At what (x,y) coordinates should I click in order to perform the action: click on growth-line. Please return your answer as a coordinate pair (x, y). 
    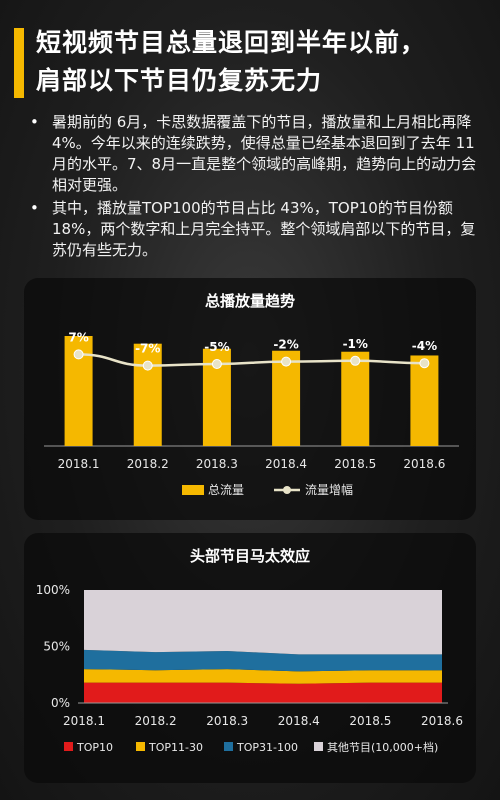
    Looking at the image, I should click on (251, 360).